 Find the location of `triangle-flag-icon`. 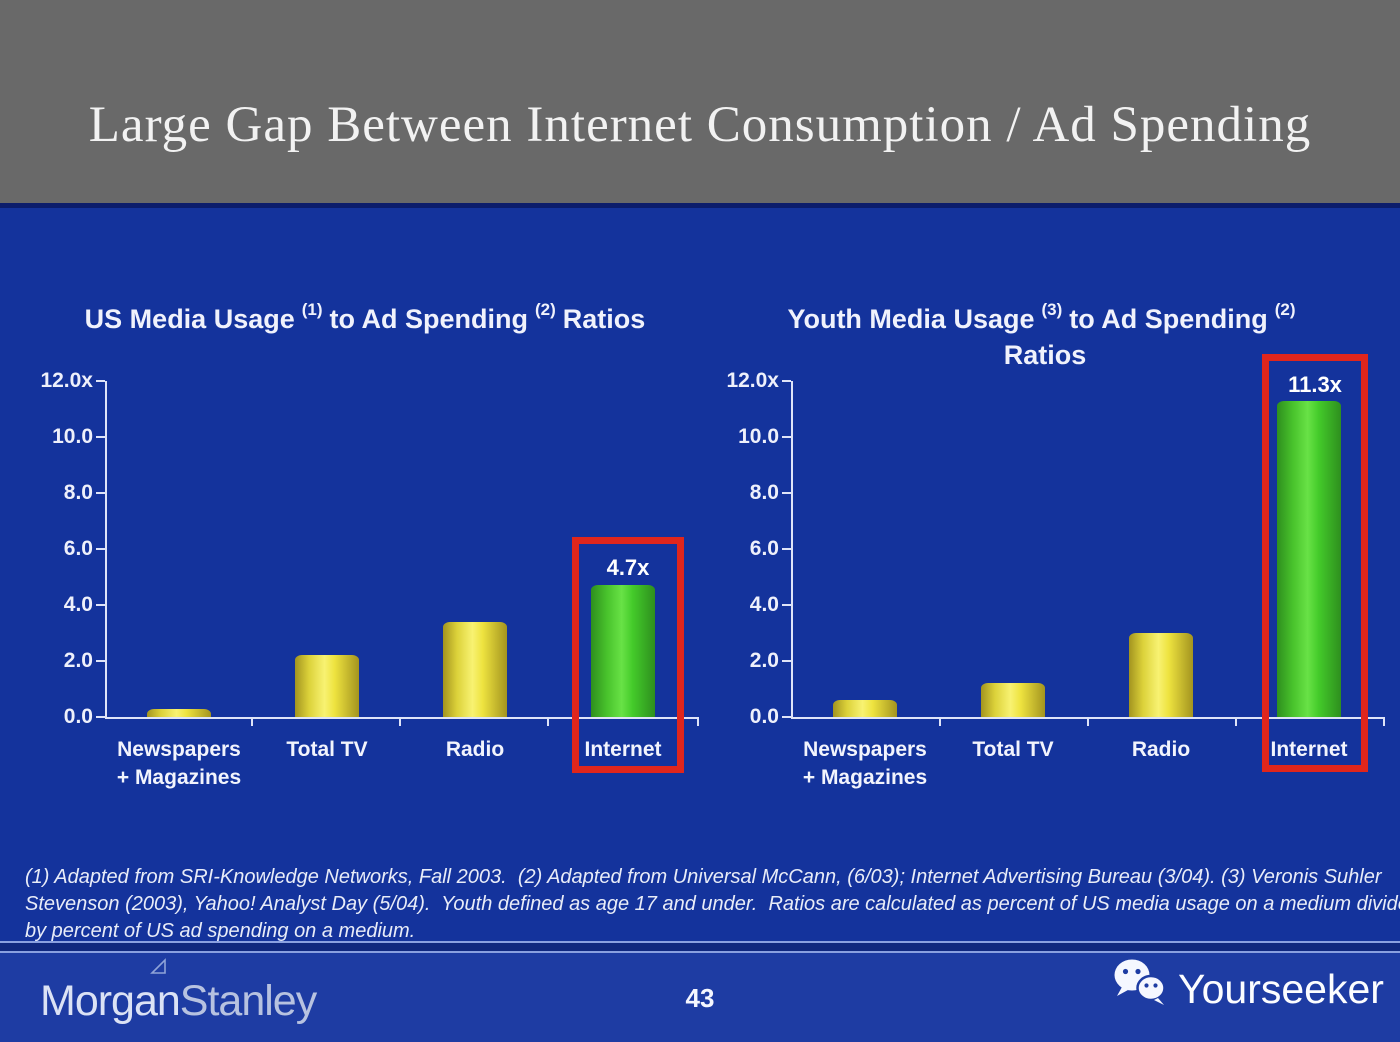

triangle-flag-icon is located at coordinates (158, 966).